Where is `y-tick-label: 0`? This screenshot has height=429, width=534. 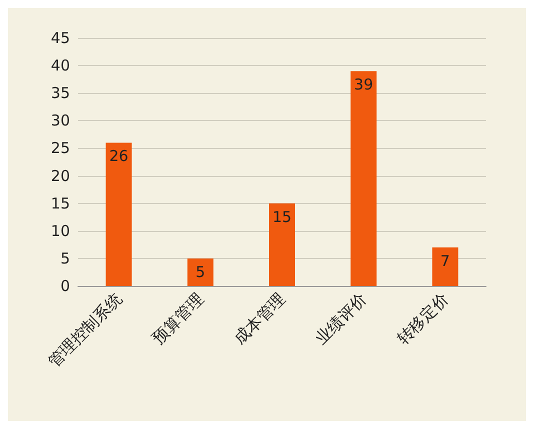
y-tick-label: 0 is located at coordinates (65, 286).